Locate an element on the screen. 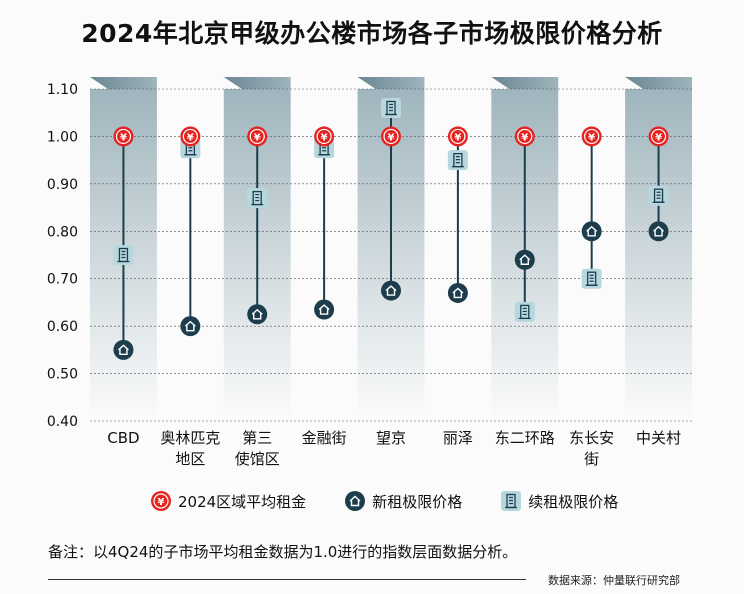 This screenshot has width=744, height=594. x-category-label: 中关村 is located at coordinates (658, 438).